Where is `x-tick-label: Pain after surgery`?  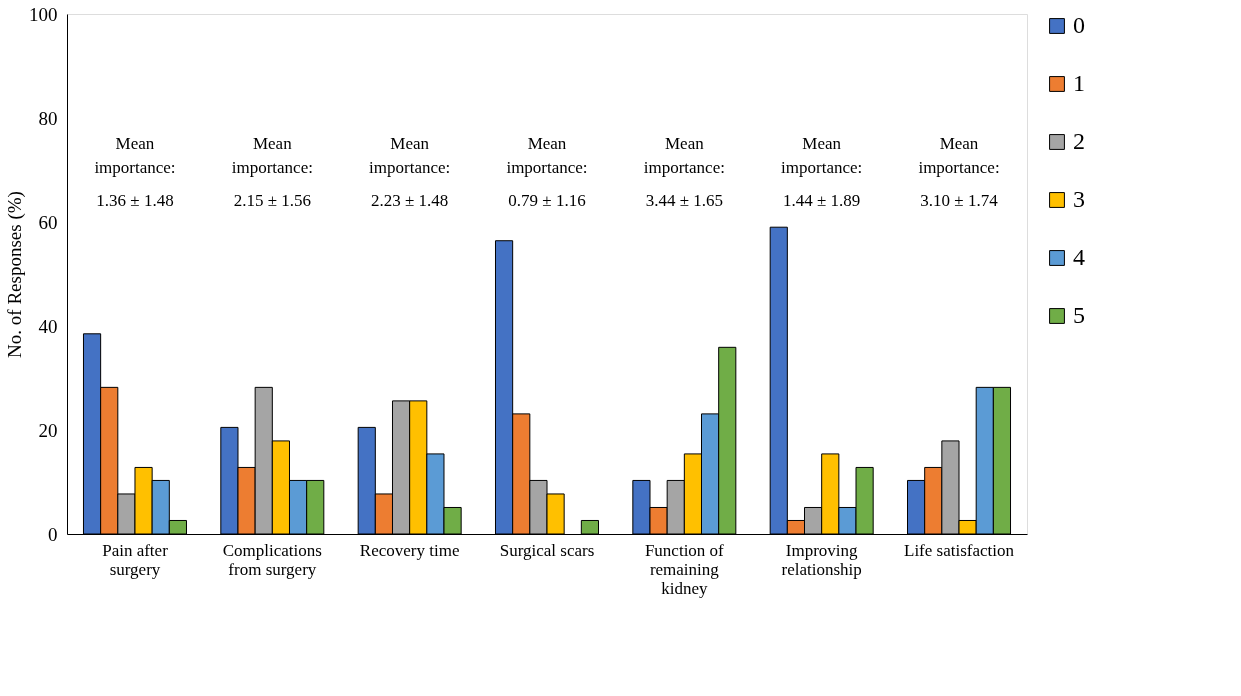
x-tick-label: Pain after surgery is located at coordinates (135, 559).